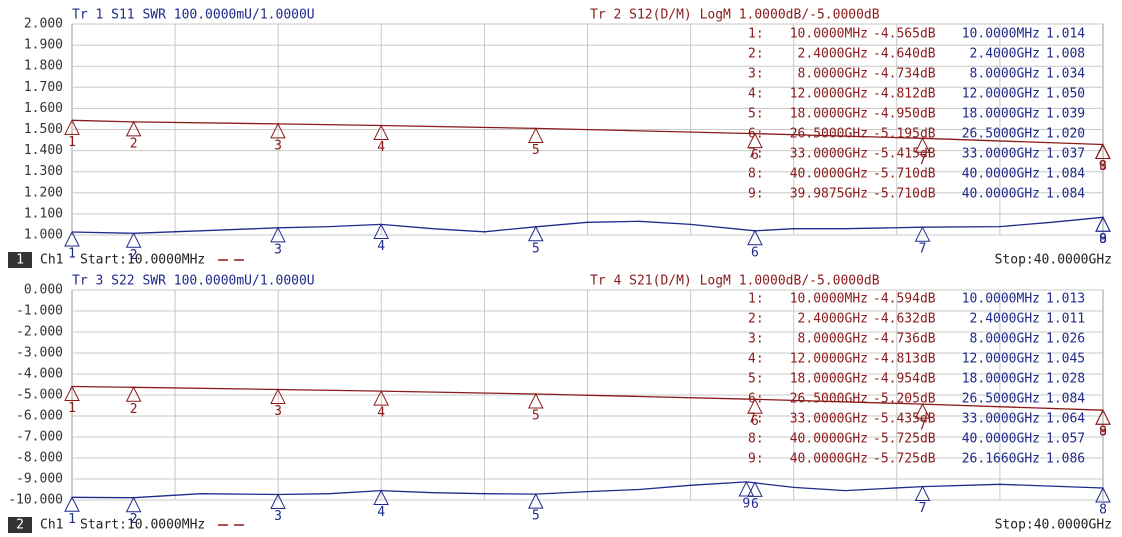  I want to click on marker-value: -4.954dB, so click(904, 379).